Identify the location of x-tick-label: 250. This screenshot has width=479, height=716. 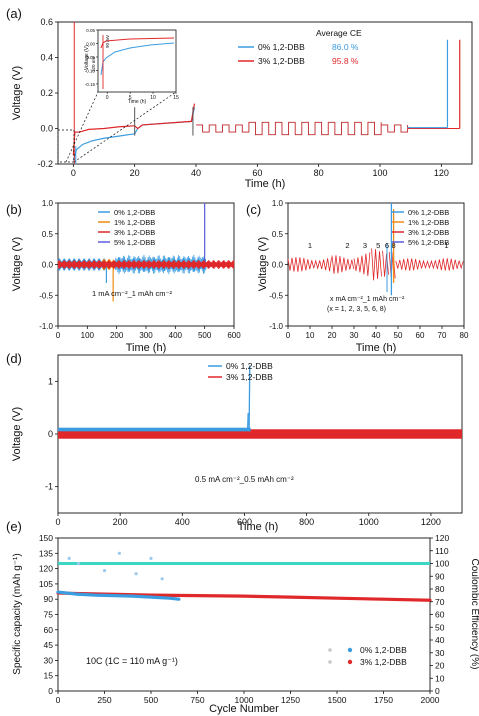
(104, 700).